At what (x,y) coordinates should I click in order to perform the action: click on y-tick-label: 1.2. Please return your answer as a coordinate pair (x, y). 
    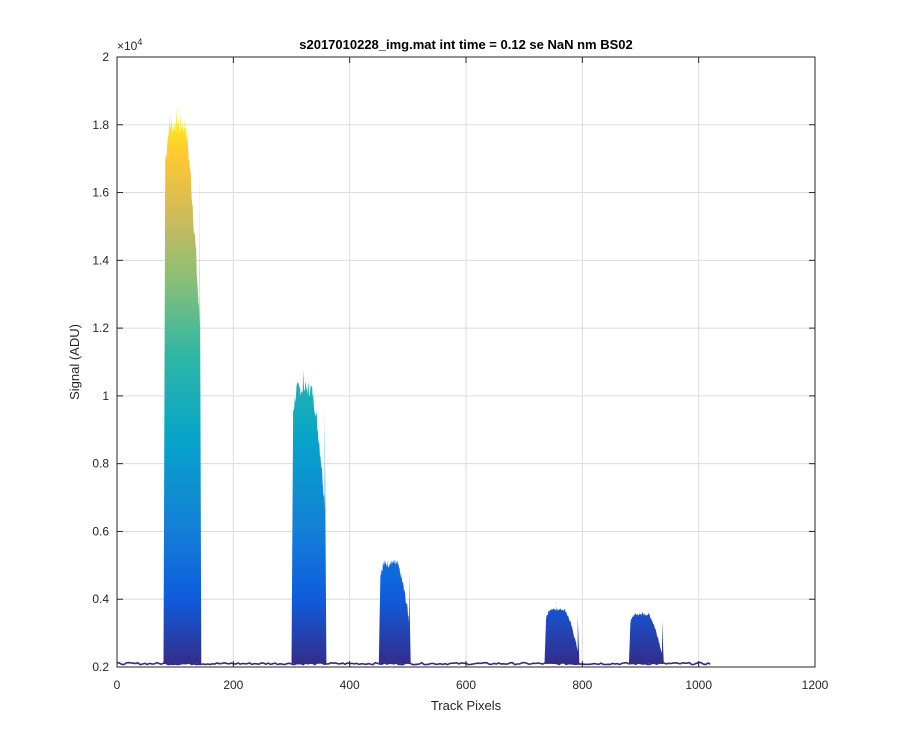
    Looking at the image, I should click on (100, 328).